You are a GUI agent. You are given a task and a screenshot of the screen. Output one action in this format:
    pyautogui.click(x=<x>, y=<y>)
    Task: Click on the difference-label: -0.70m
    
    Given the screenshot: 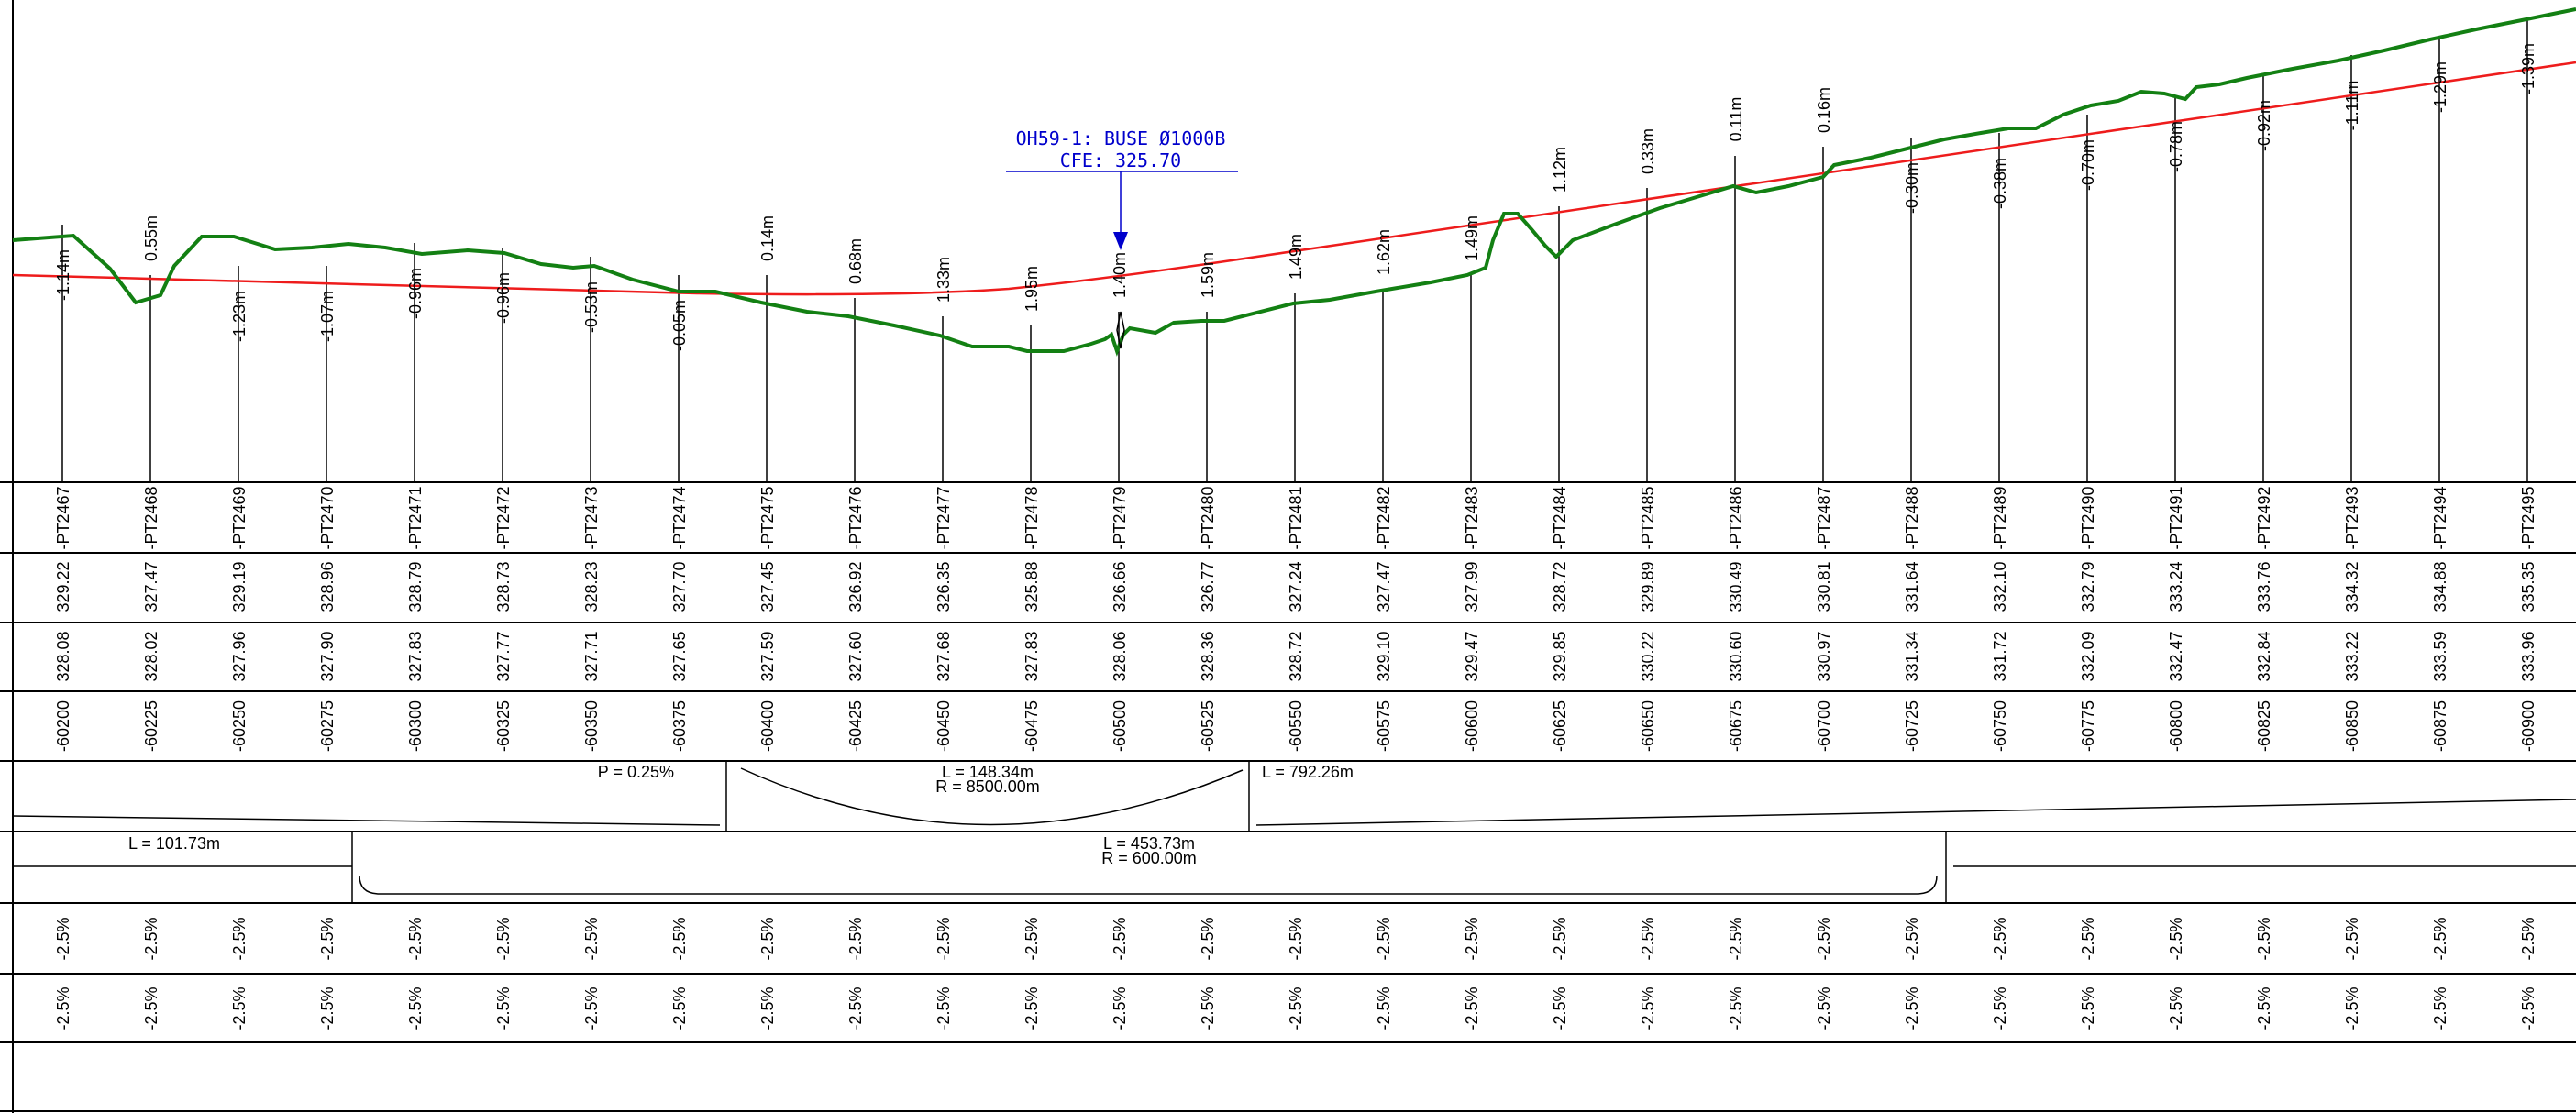 What is the action you would take?
    pyautogui.click(x=2088, y=165)
    